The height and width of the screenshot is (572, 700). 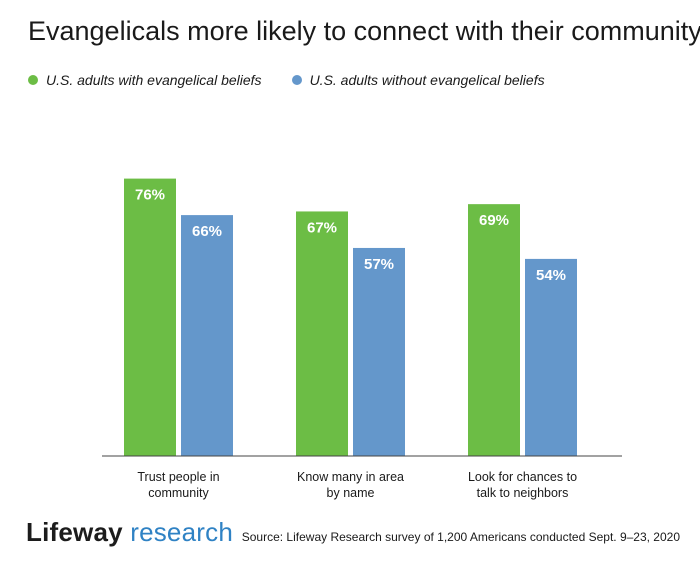 I want to click on legend-item-evangelical: U.S. adults with evangelical beliefs, so click(x=145, y=80).